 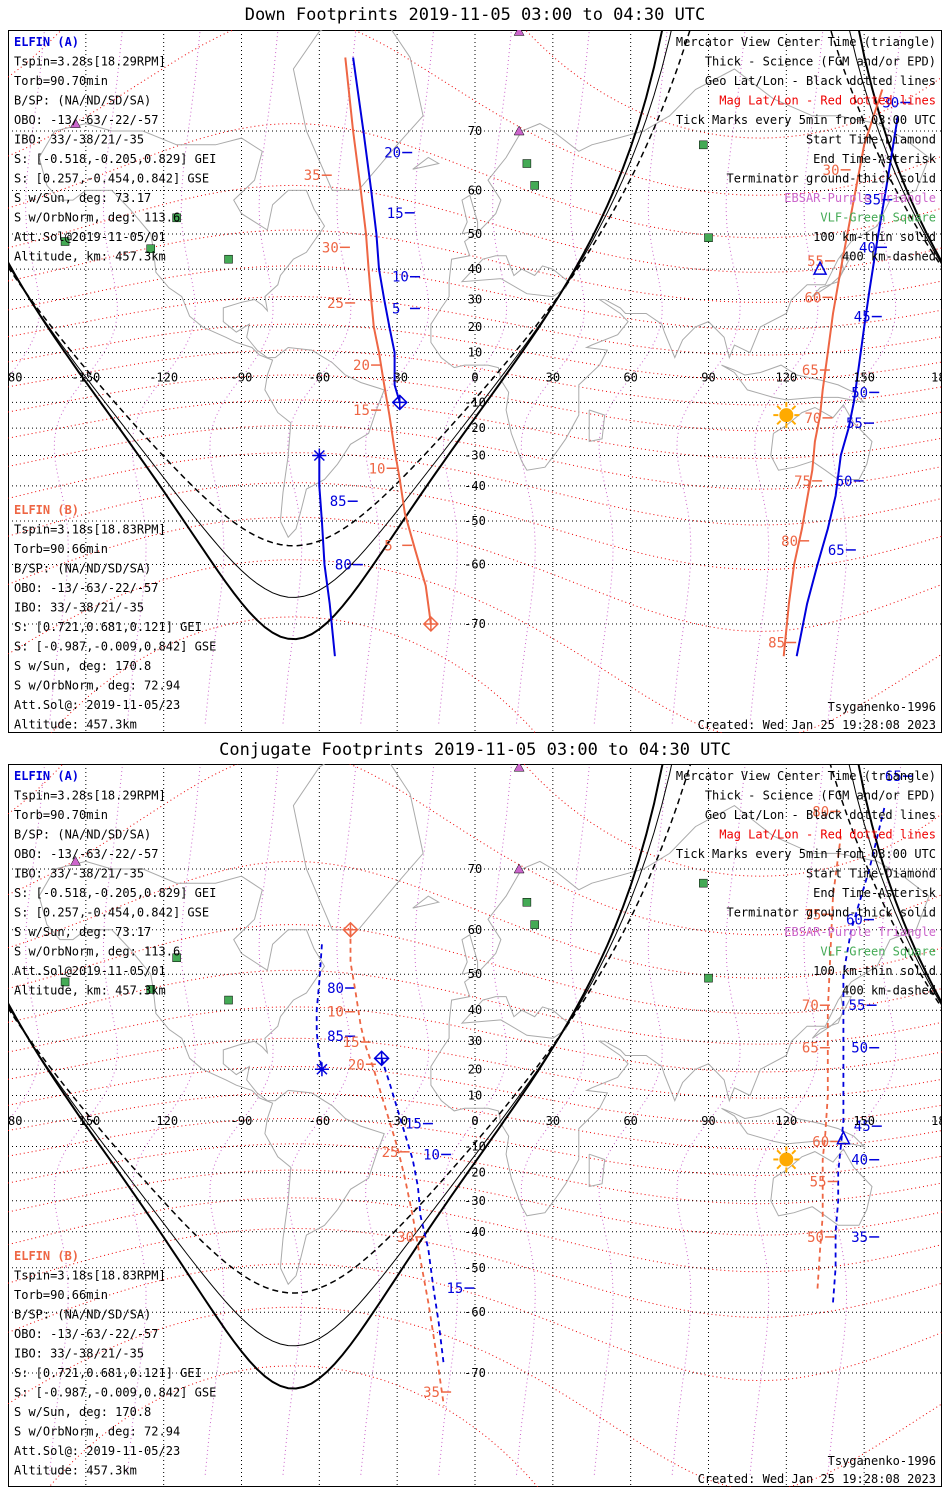 I want to click on track-time-label: 10, so click(x=377, y=469).